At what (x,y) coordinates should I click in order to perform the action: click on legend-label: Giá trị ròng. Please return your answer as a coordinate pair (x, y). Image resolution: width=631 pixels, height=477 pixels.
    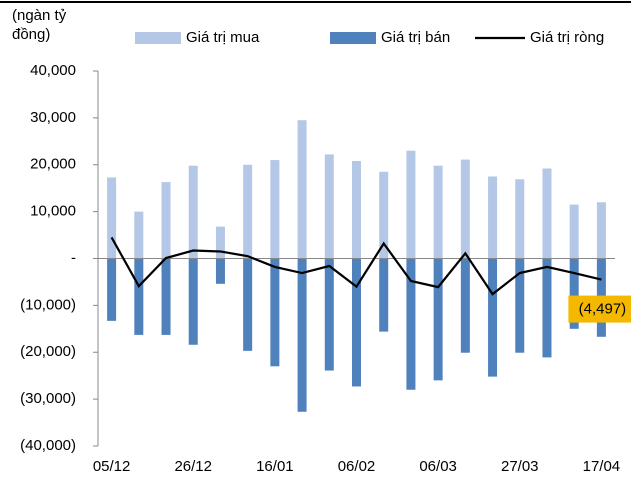
    Looking at the image, I should click on (567, 37).